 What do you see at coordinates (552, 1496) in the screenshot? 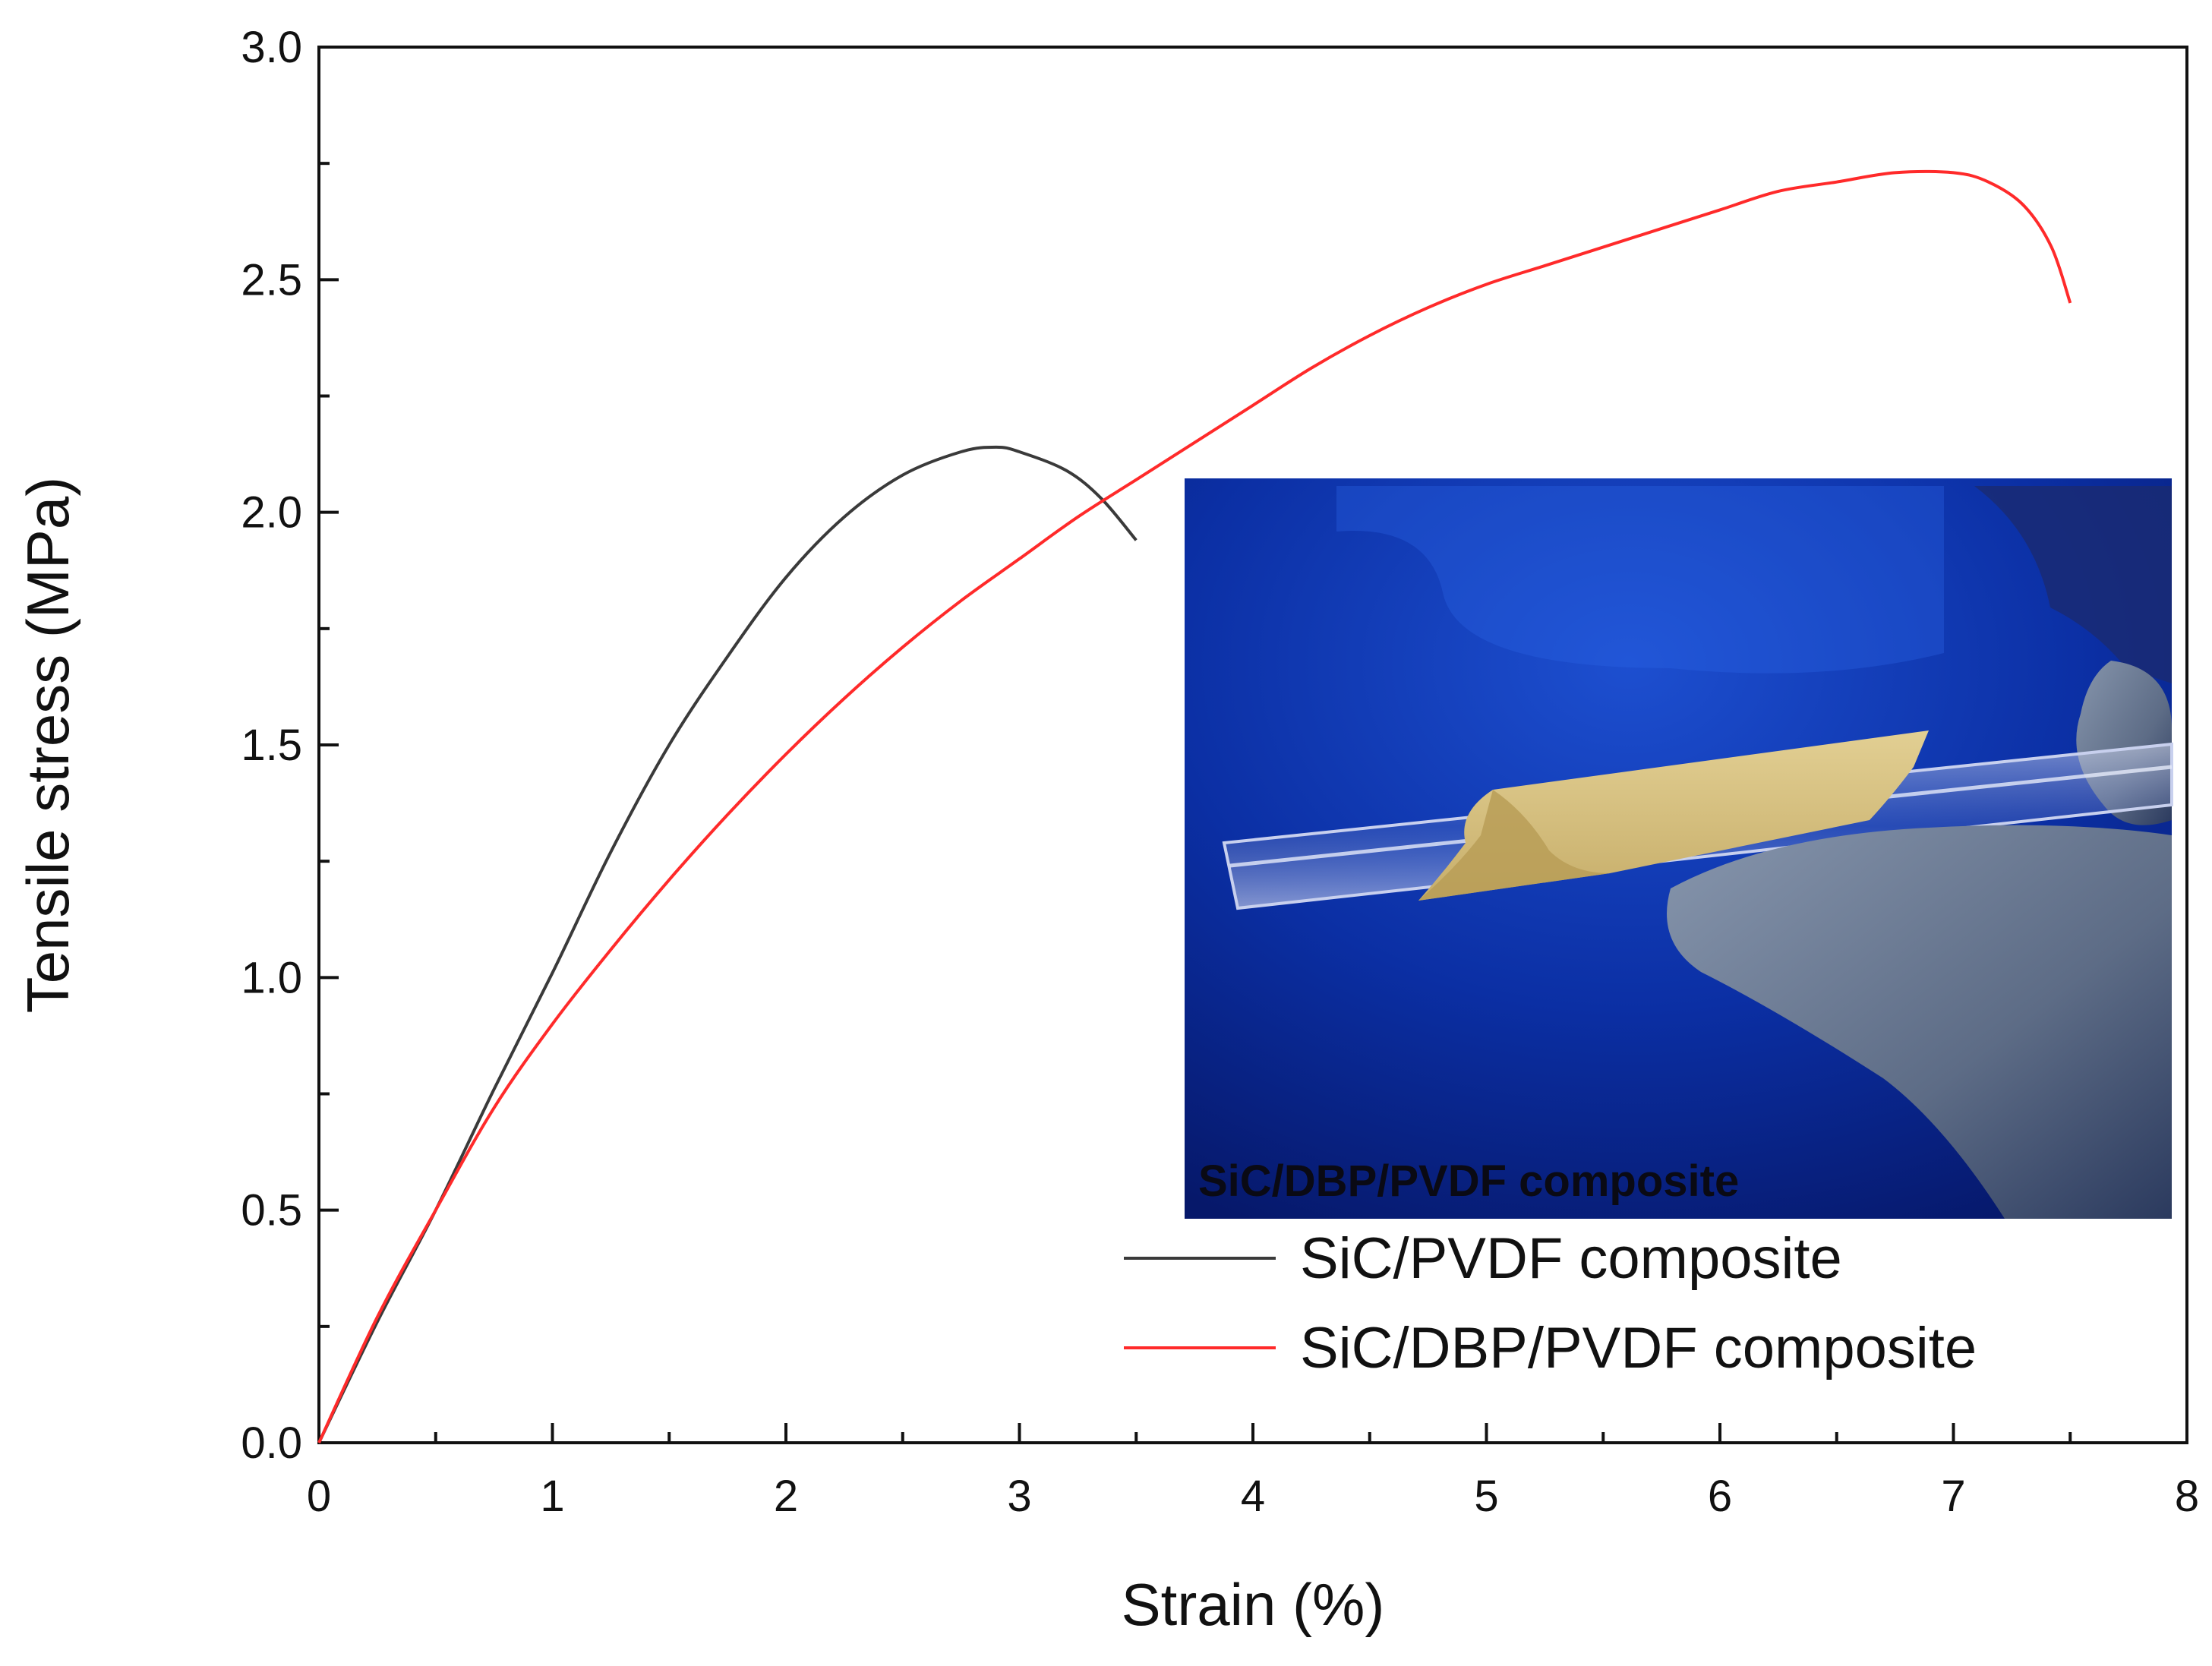
I see `x-tick-label: 1` at bounding box center [552, 1496].